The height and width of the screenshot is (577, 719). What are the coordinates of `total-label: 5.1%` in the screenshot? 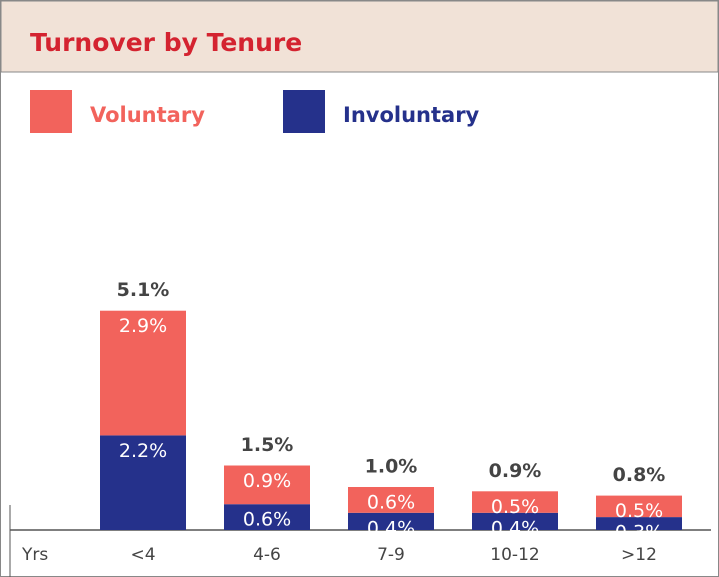 It's located at (143, 290).